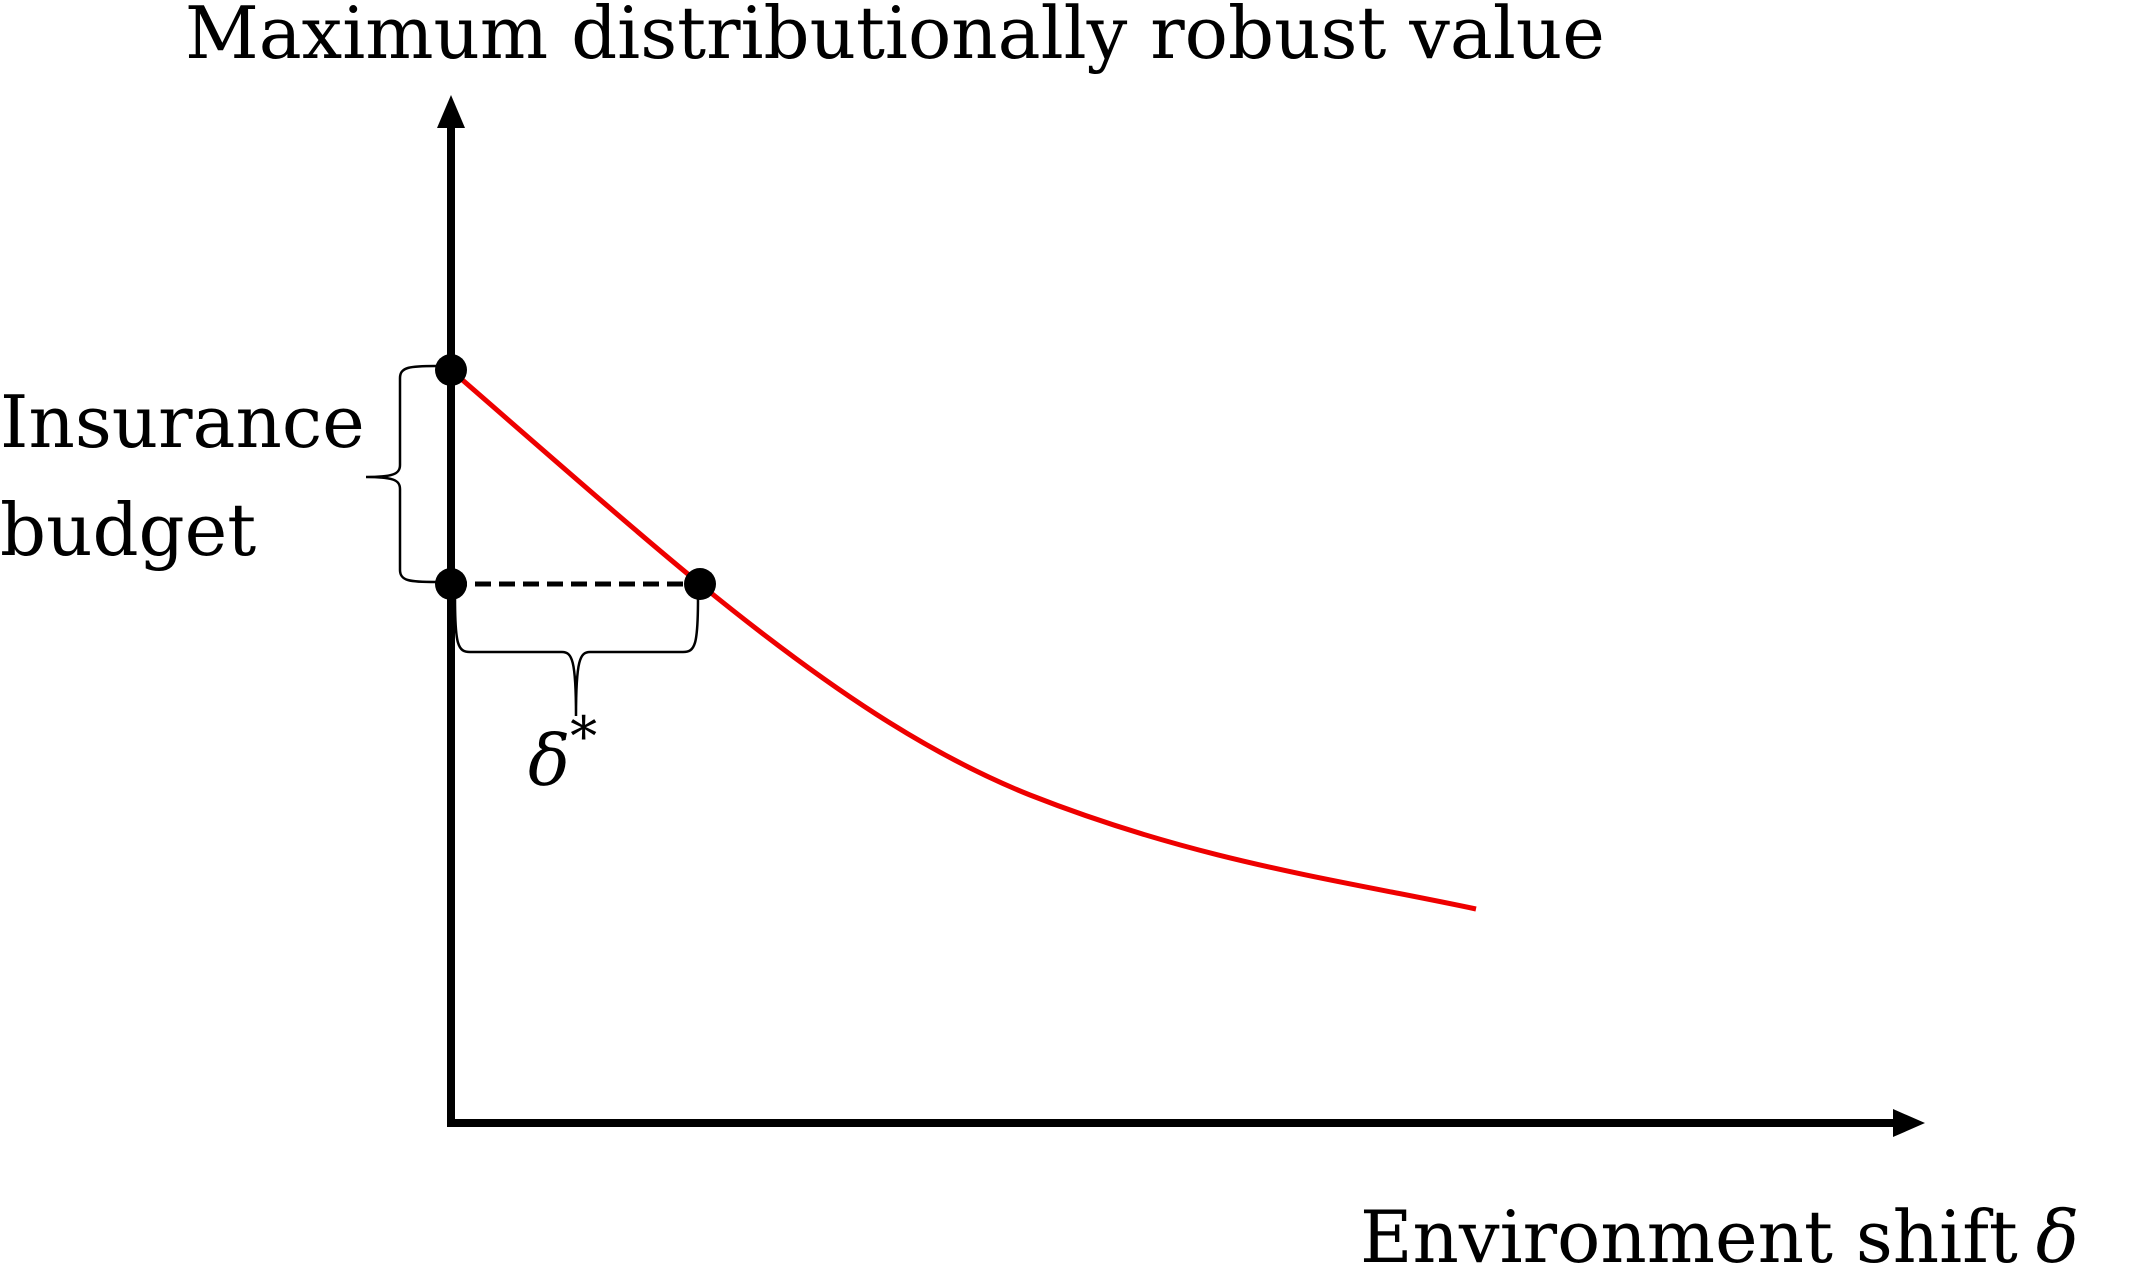 This screenshot has width=2155, height=1267. What do you see at coordinates (401, 474) in the screenshot?
I see `insurance-budget-brace` at bounding box center [401, 474].